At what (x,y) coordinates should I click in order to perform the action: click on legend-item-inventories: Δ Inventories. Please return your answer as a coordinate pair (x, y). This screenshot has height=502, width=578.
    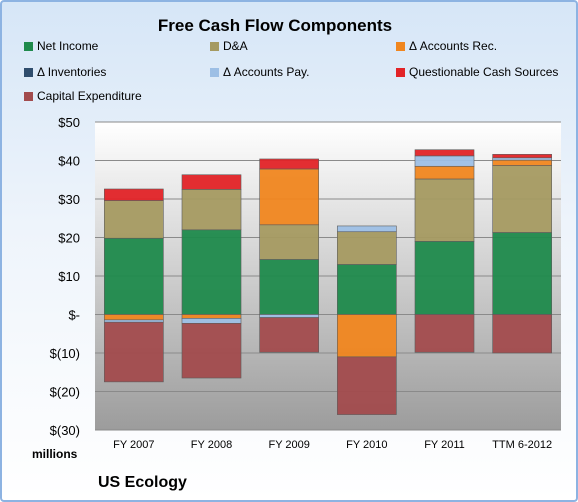
    Looking at the image, I should click on (65, 72).